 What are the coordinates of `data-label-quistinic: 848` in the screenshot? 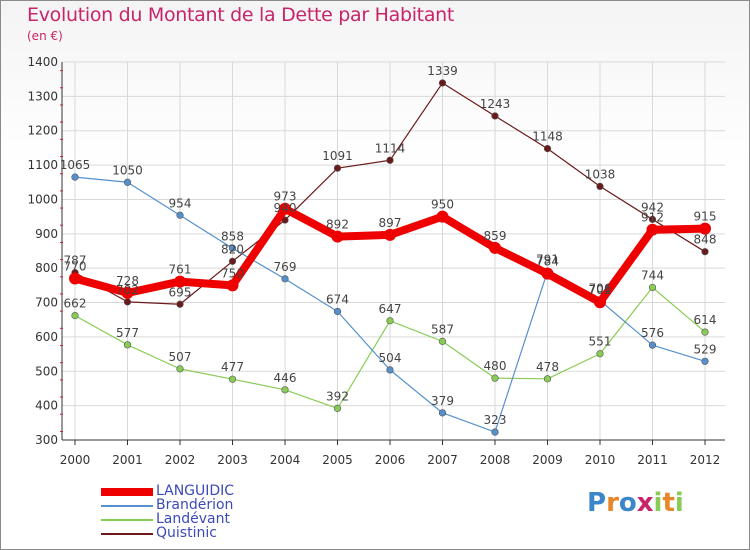 It's located at (705, 240).